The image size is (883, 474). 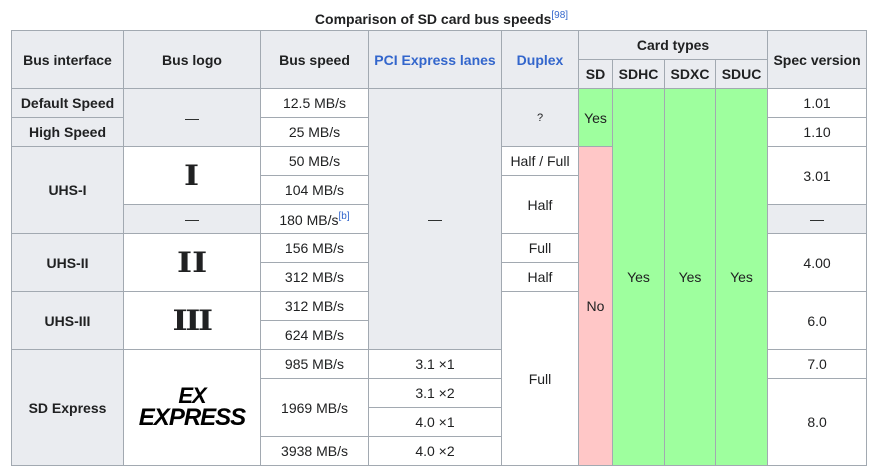 What do you see at coordinates (540, 161) in the screenshot?
I see `duplex-half-full: Half / Full` at bounding box center [540, 161].